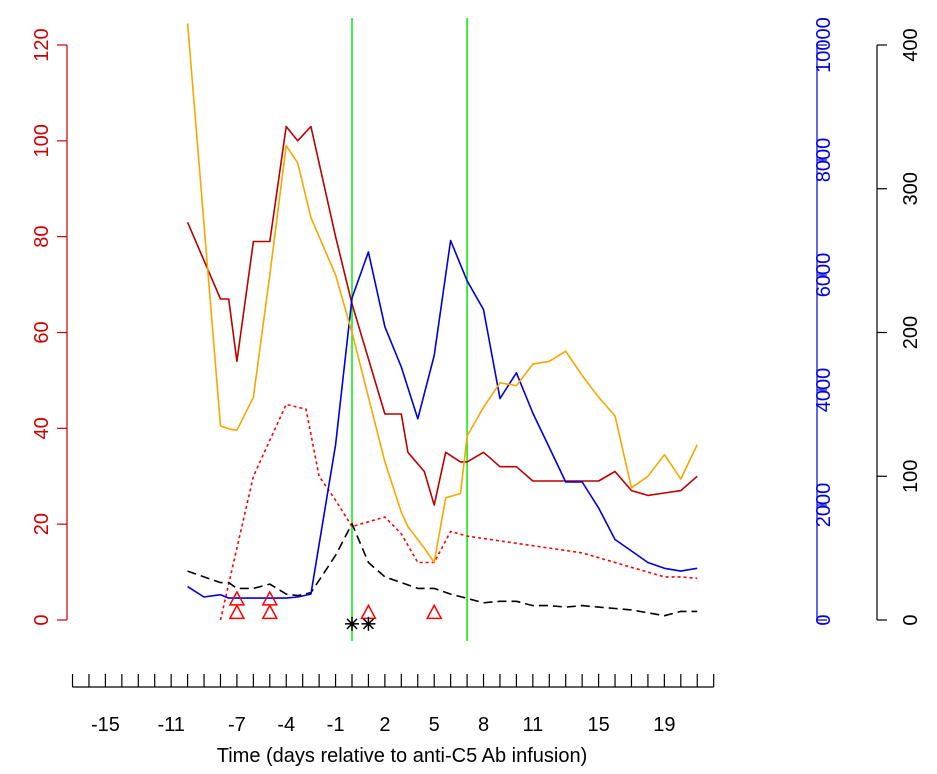 This screenshot has width=937, height=774. I want to click on right-blue-y-axis: 0 2000 4000 6000 8000 10000, so click(824, 321).